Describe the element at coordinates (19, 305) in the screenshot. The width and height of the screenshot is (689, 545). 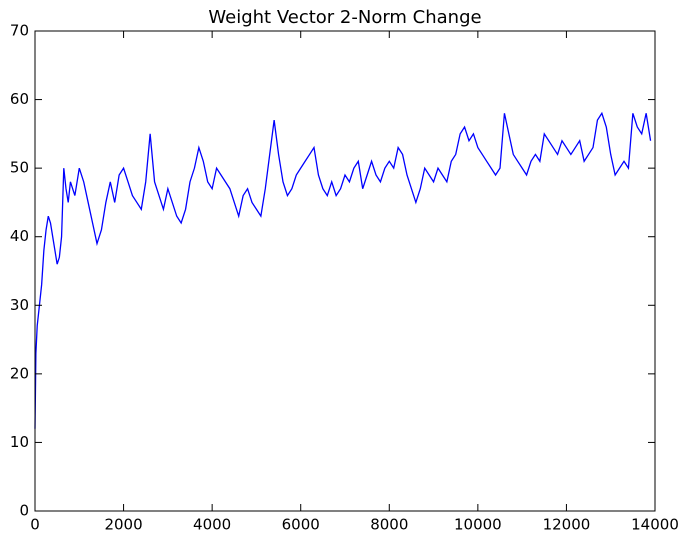
I see `y-tick-label: 30` at that location.